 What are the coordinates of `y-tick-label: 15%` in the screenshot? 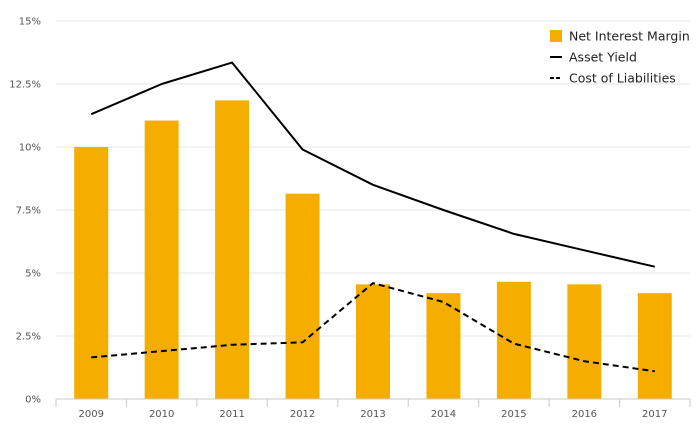 It's located at (30, 22).